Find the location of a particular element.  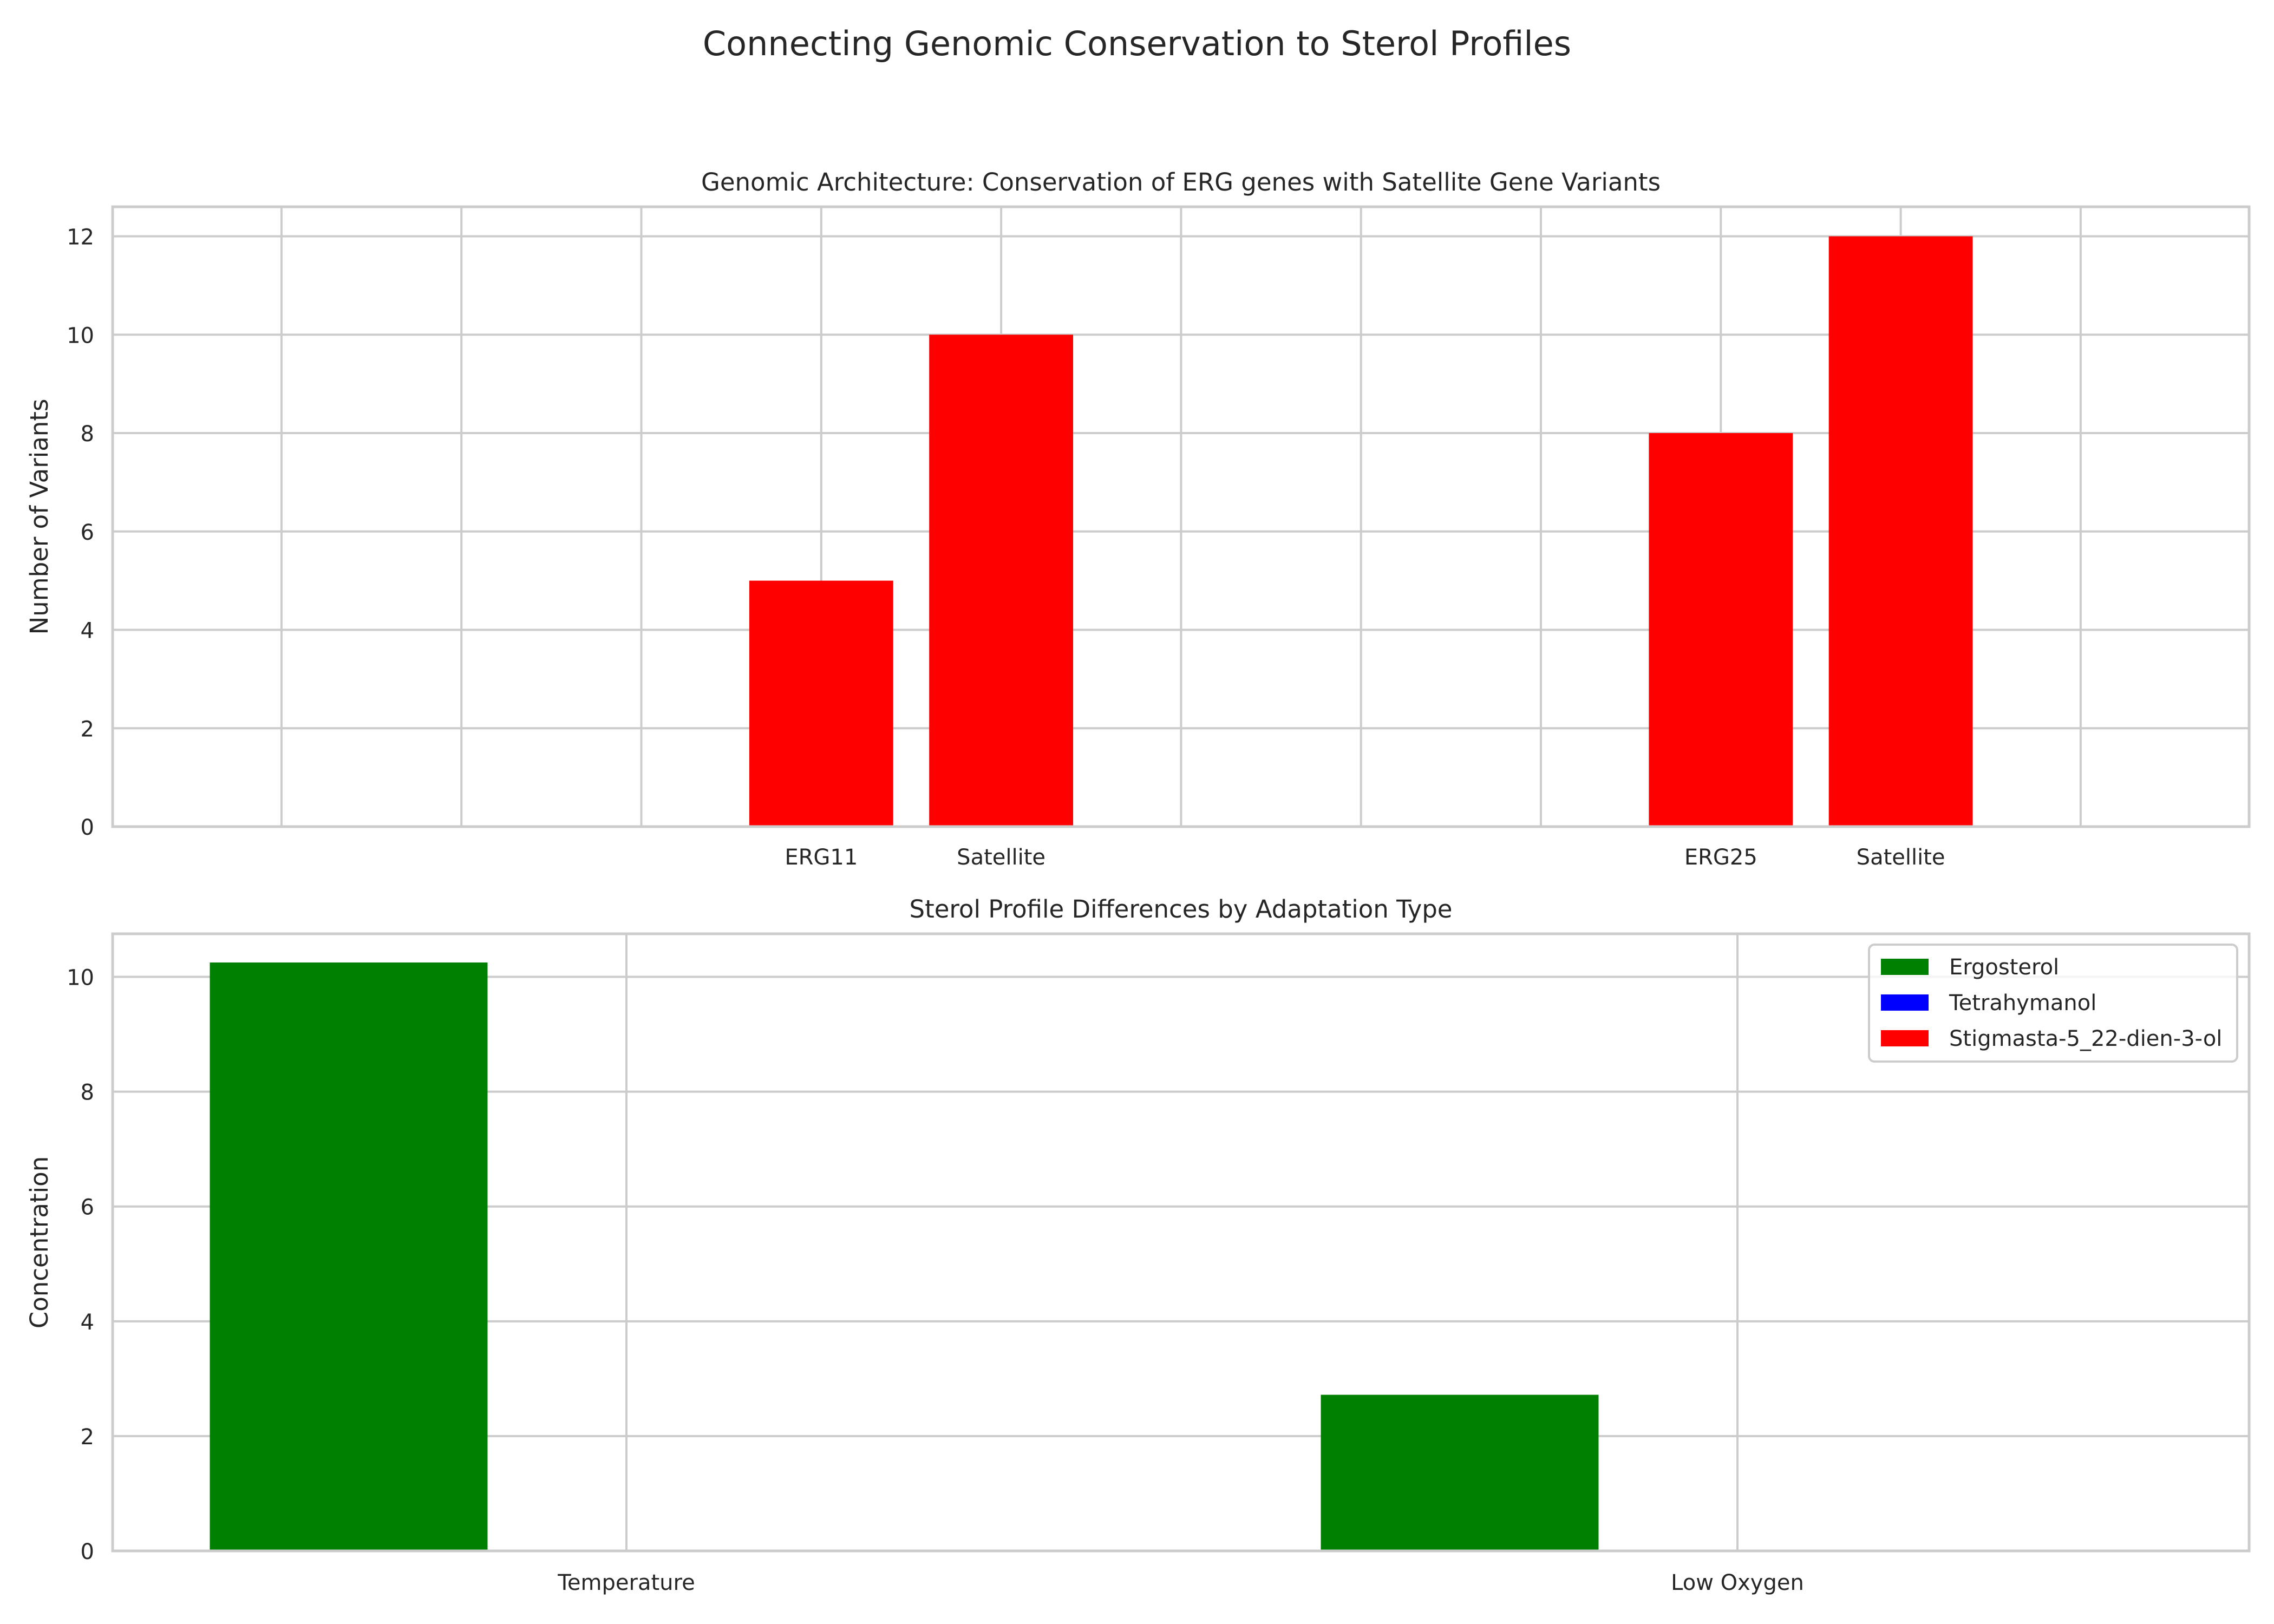

legend-box is located at coordinates (2053, 1003).